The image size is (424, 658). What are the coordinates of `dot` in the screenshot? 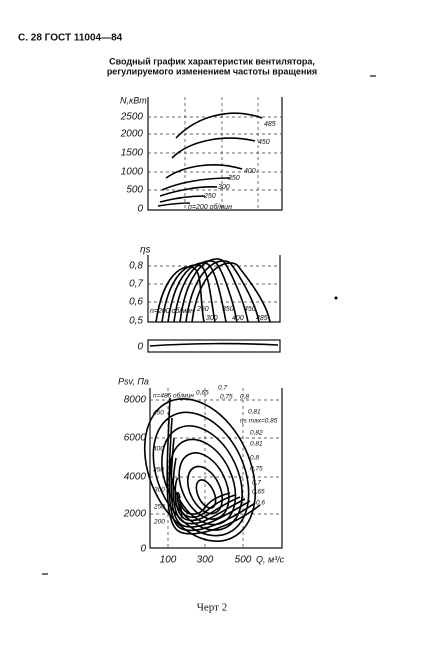 It's located at (336, 298).